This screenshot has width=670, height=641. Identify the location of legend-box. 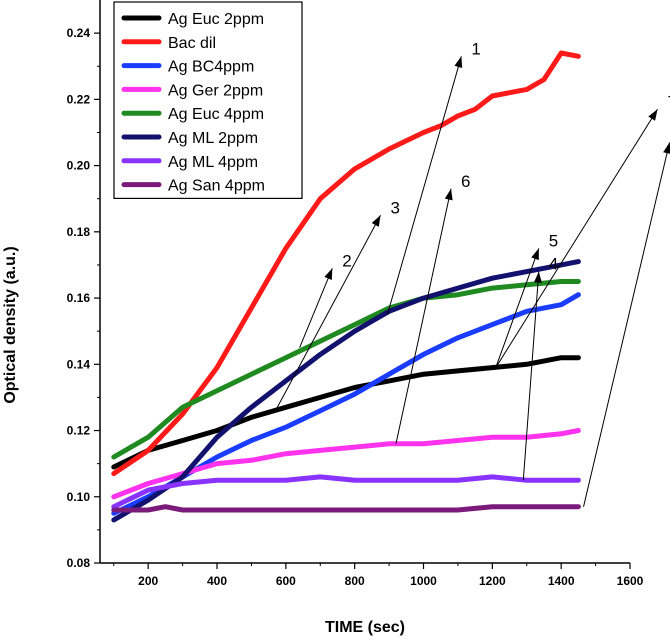
(208, 100).